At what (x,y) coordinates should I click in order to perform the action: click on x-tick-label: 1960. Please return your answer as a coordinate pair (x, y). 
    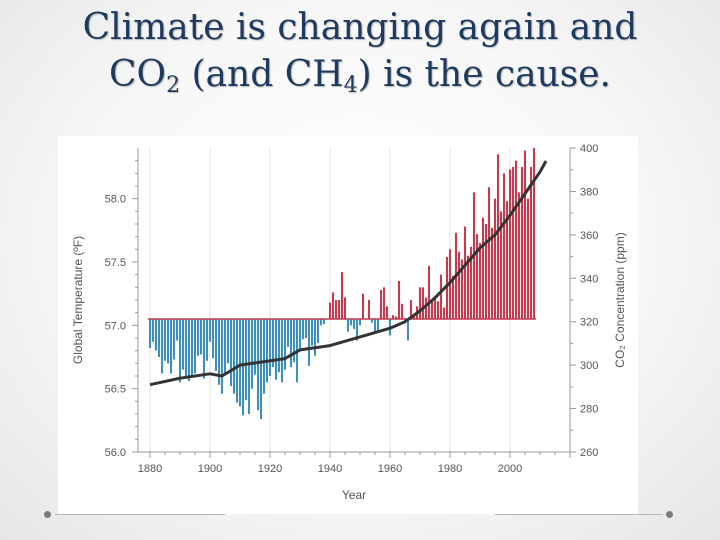
    Looking at the image, I should click on (390, 469).